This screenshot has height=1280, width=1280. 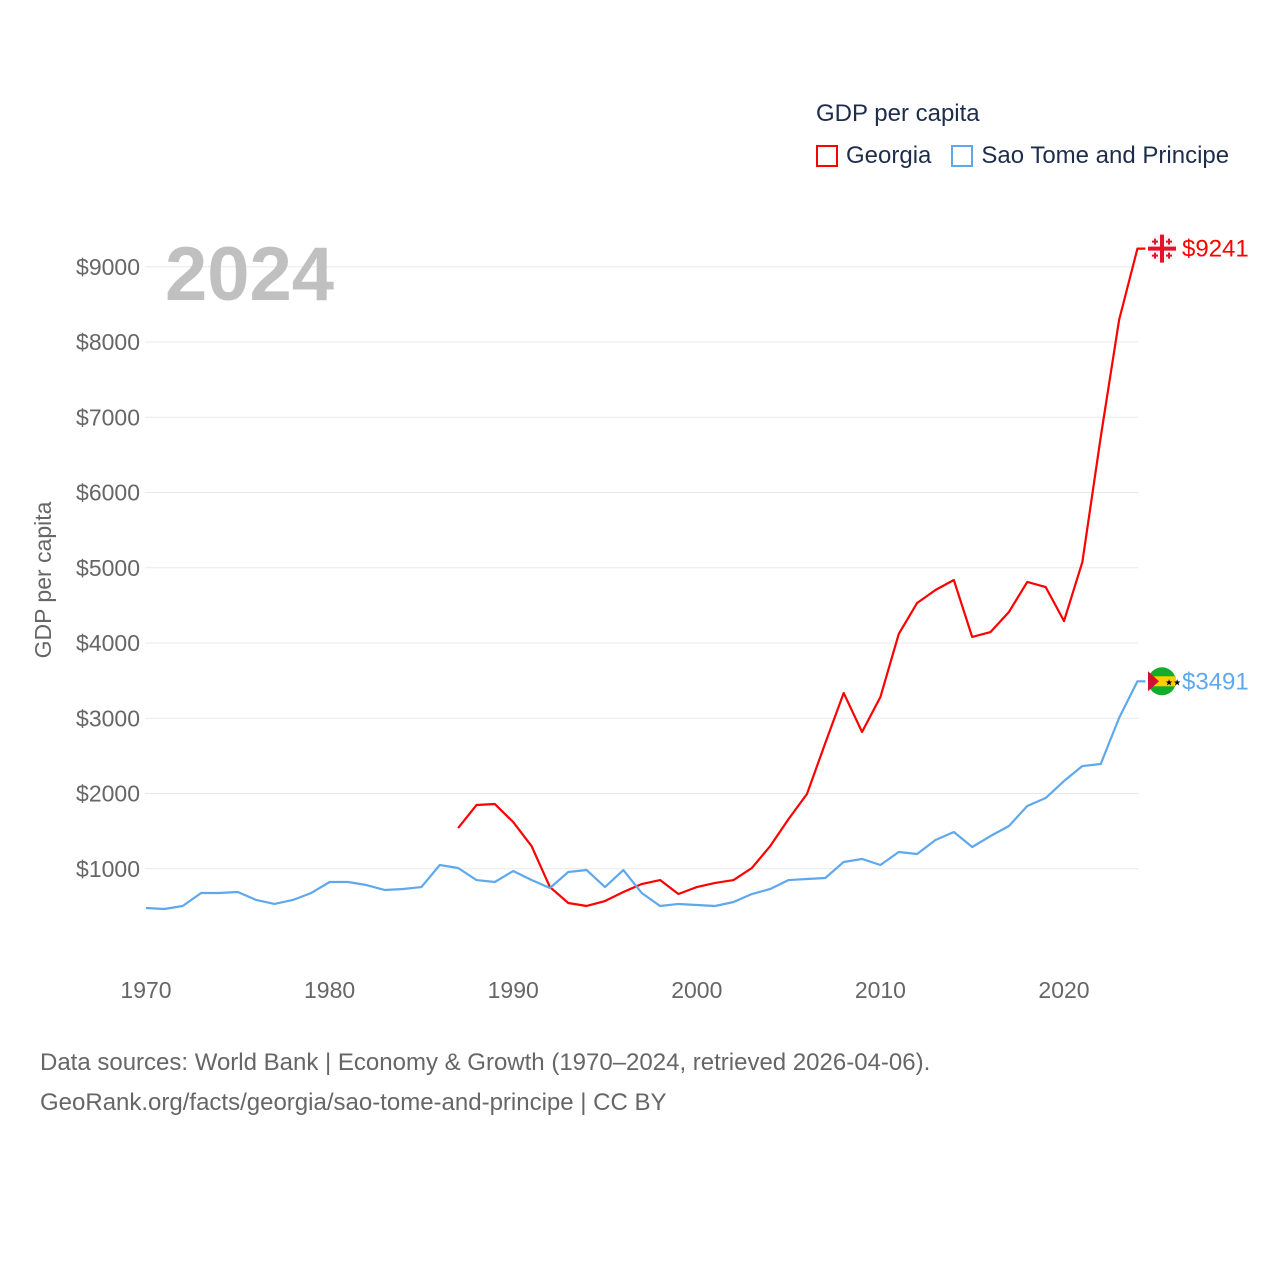 I want to click on x-tick-label: 2010, so click(x=880, y=990).